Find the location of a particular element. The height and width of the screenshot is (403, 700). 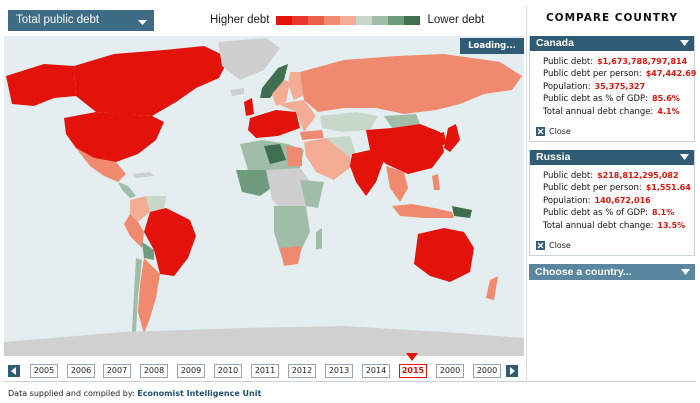

country-chile is located at coordinates (137, 295).